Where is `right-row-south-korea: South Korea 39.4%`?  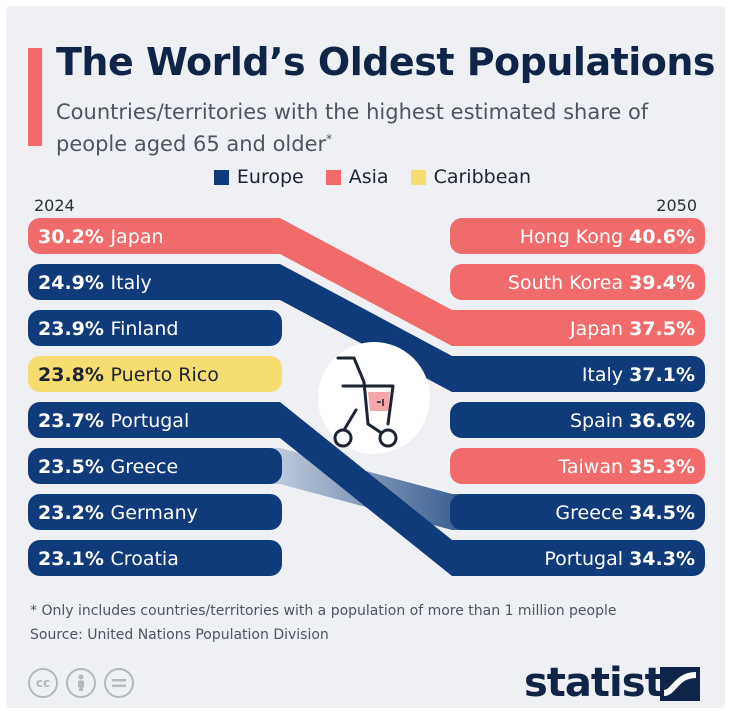 right-row-south-korea: South Korea 39.4% is located at coordinates (577, 282).